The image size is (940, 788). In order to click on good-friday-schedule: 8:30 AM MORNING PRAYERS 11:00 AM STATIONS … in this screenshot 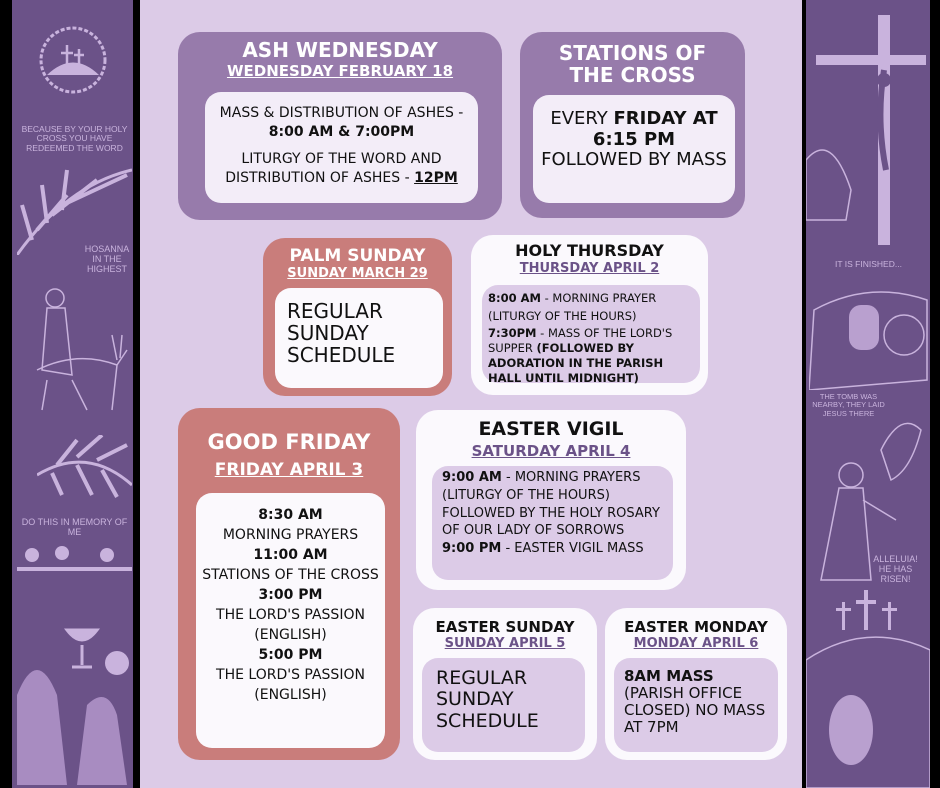, I will do `click(290, 620)`.